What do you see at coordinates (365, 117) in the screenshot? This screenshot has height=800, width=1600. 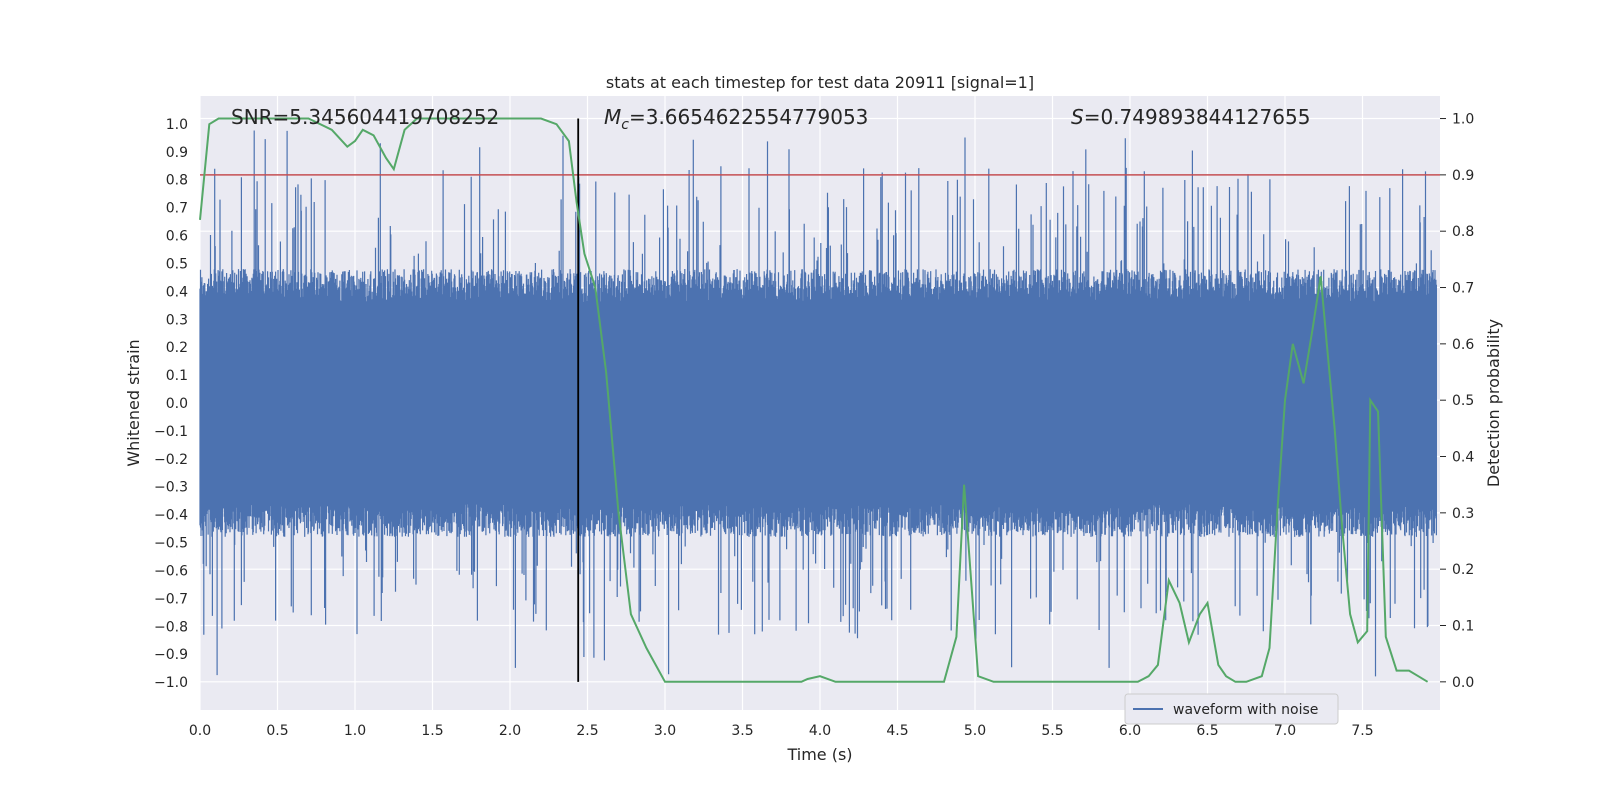 I see `snr-annotation: SNR=5.345604419708252` at bounding box center [365, 117].